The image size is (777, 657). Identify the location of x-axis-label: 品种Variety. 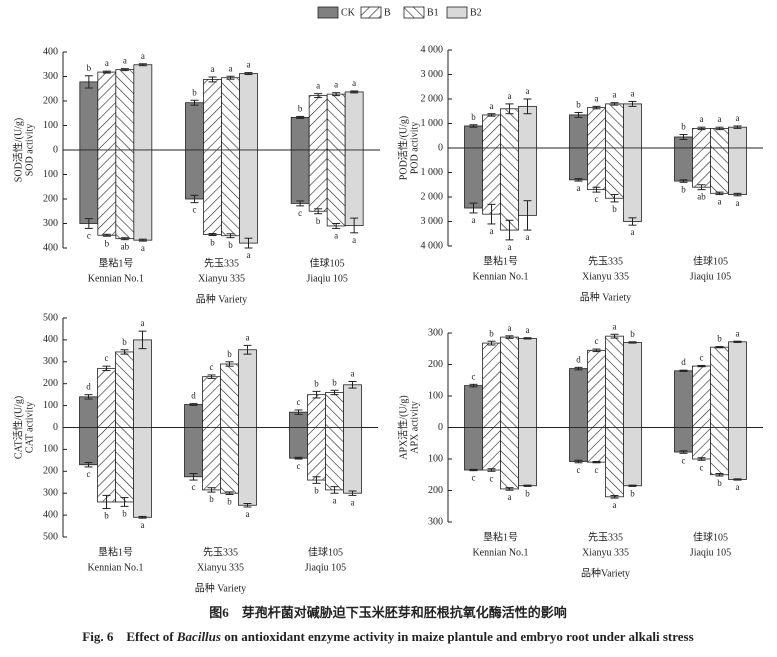
(605, 572).